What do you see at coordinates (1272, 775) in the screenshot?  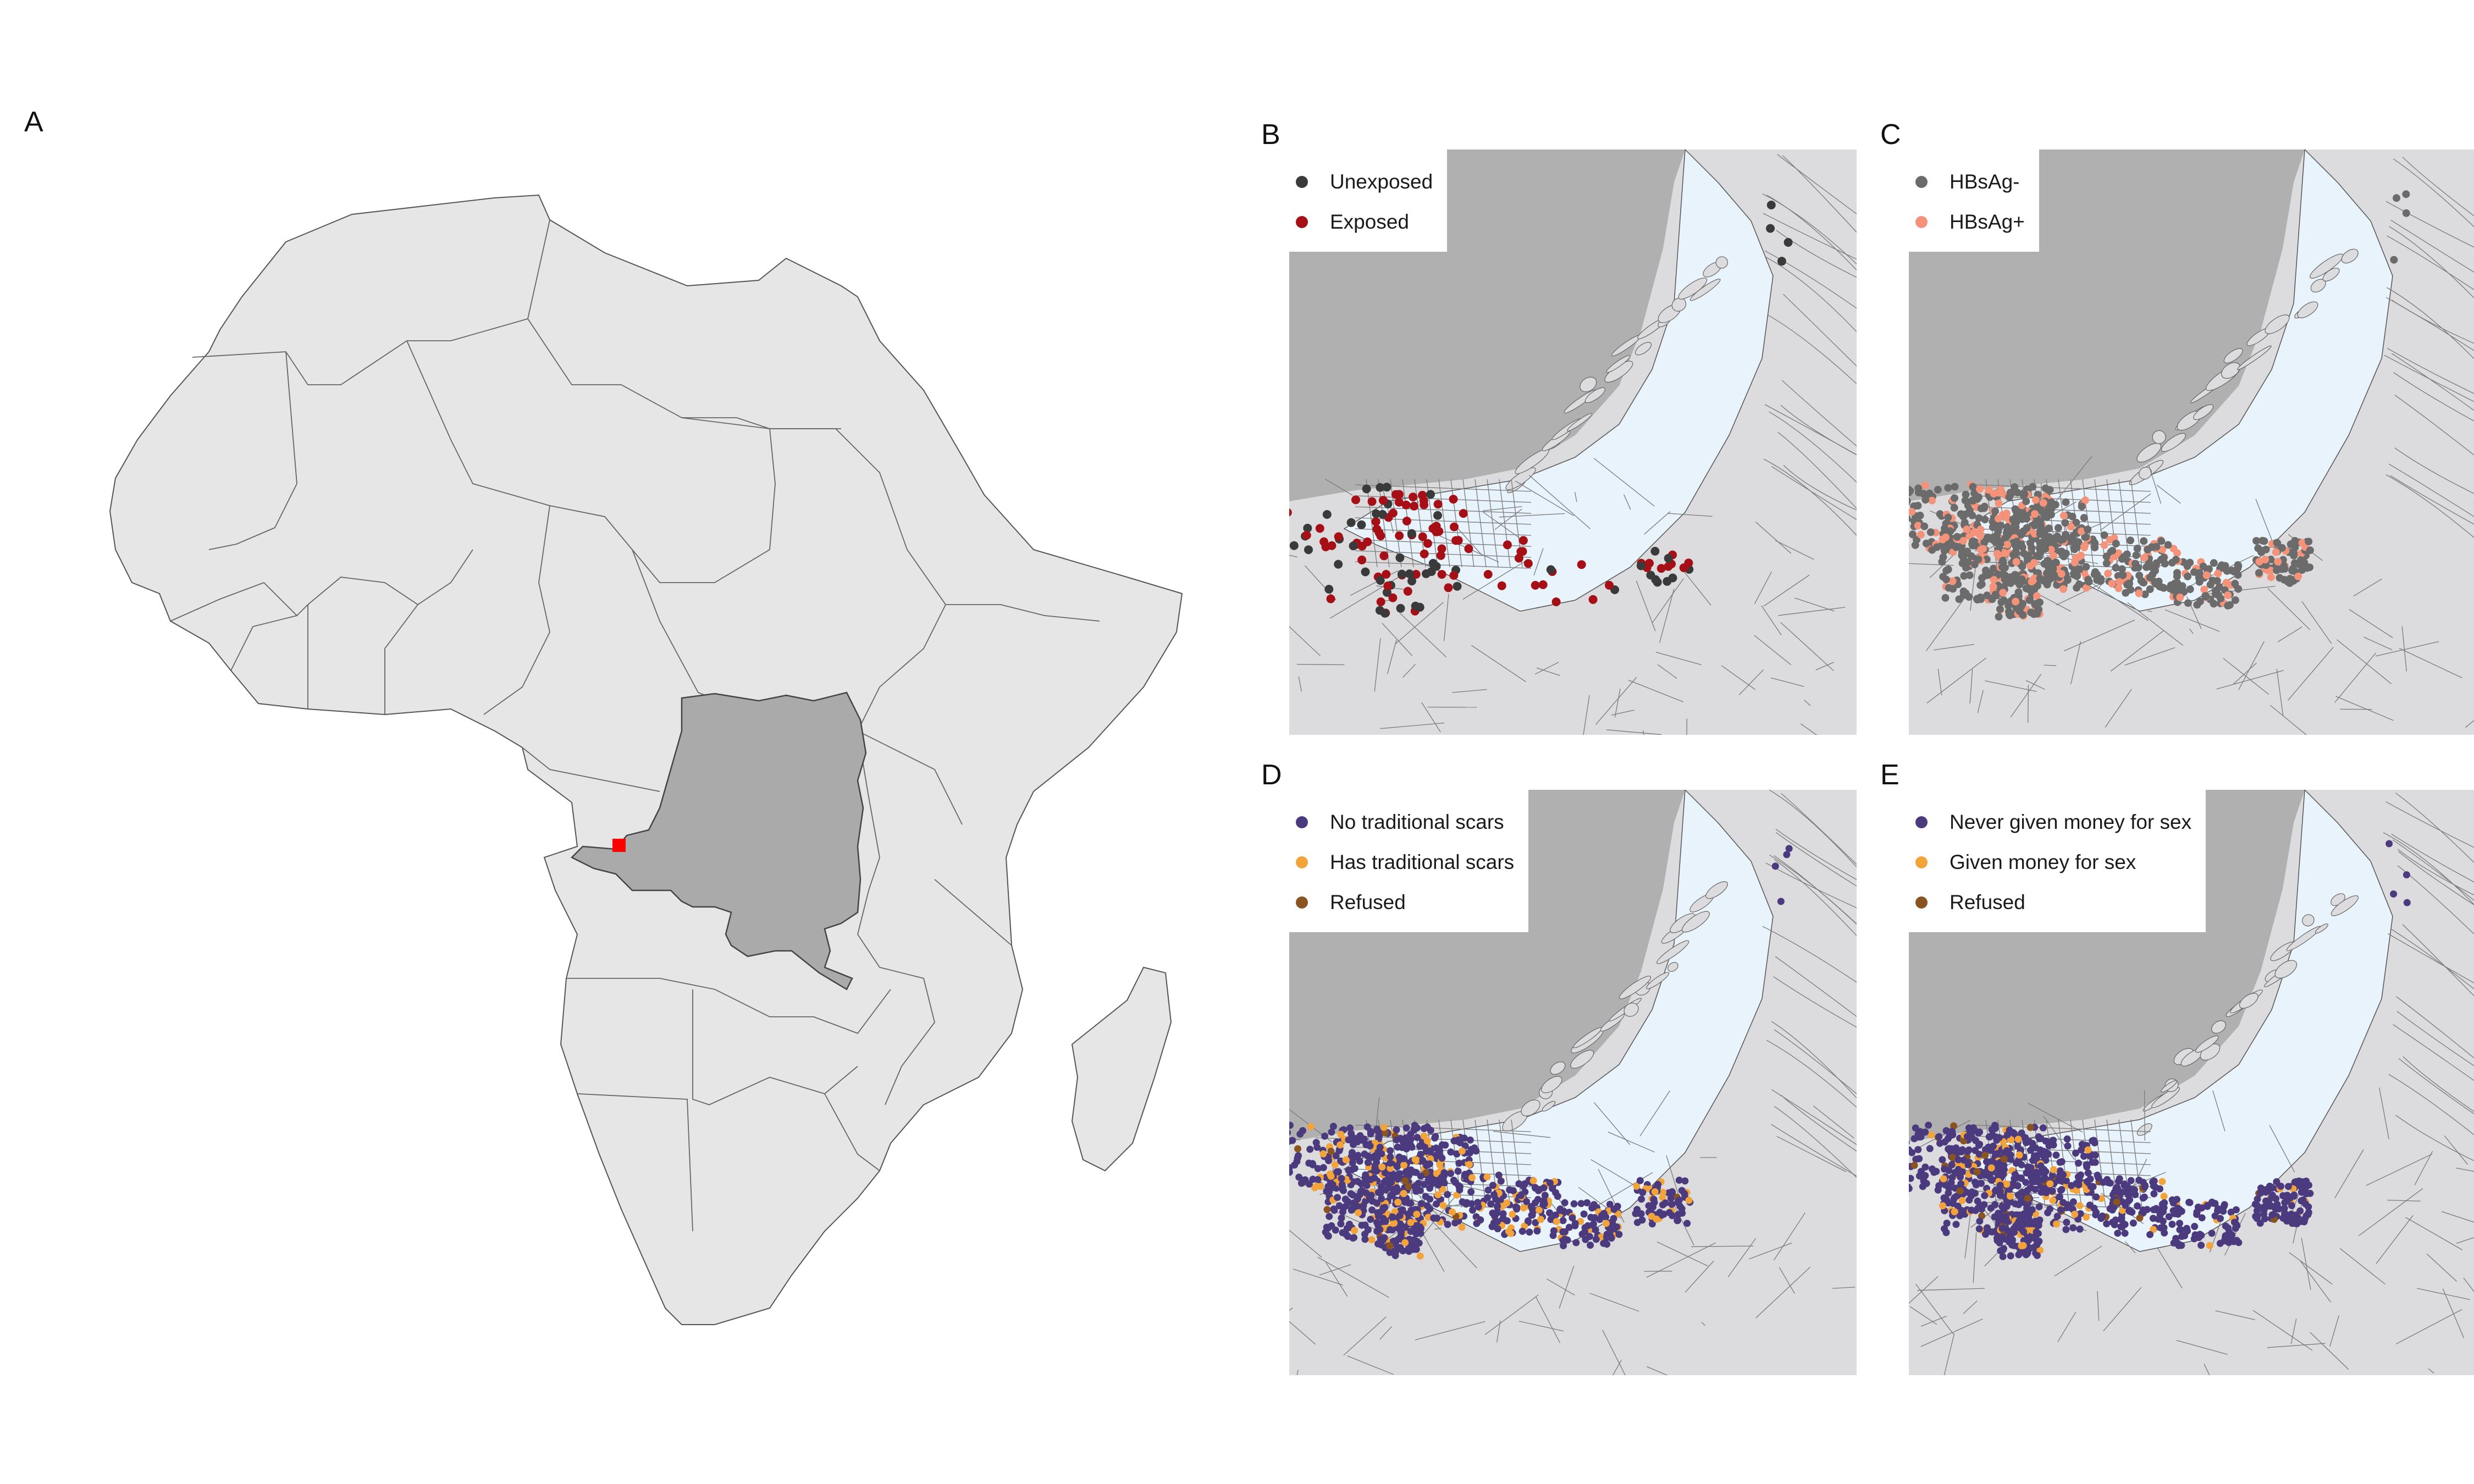 I see `panel-label-d: D` at bounding box center [1272, 775].